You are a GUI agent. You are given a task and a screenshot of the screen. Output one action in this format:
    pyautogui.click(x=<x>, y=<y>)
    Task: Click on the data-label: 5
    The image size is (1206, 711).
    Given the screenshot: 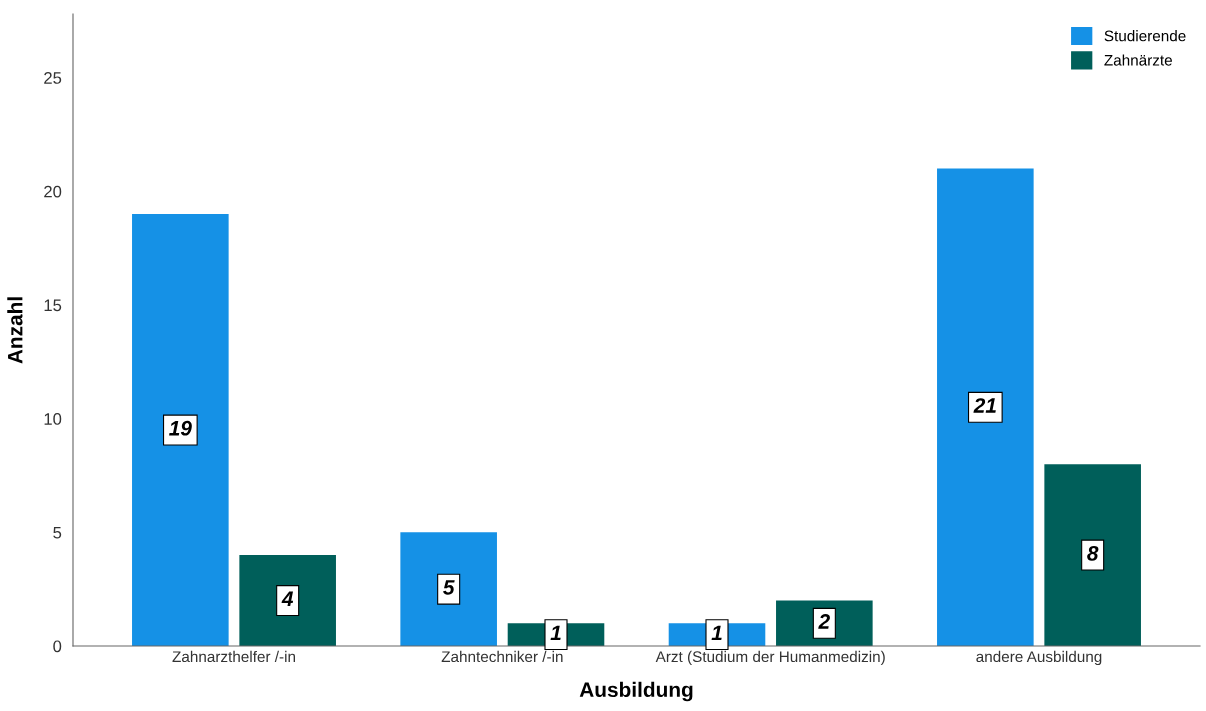 What is the action you would take?
    pyautogui.click(x=449, y=587)
    